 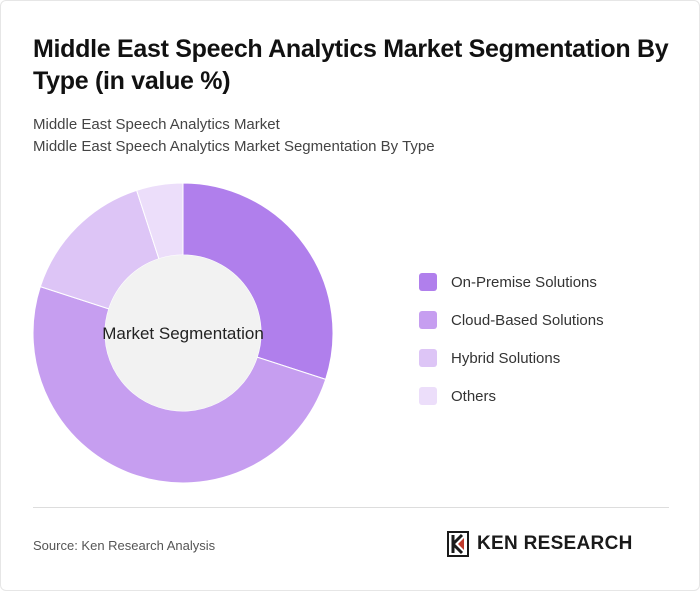 I want to click on legend-item: On-Premise Solutions, so click(x=511, y=282).